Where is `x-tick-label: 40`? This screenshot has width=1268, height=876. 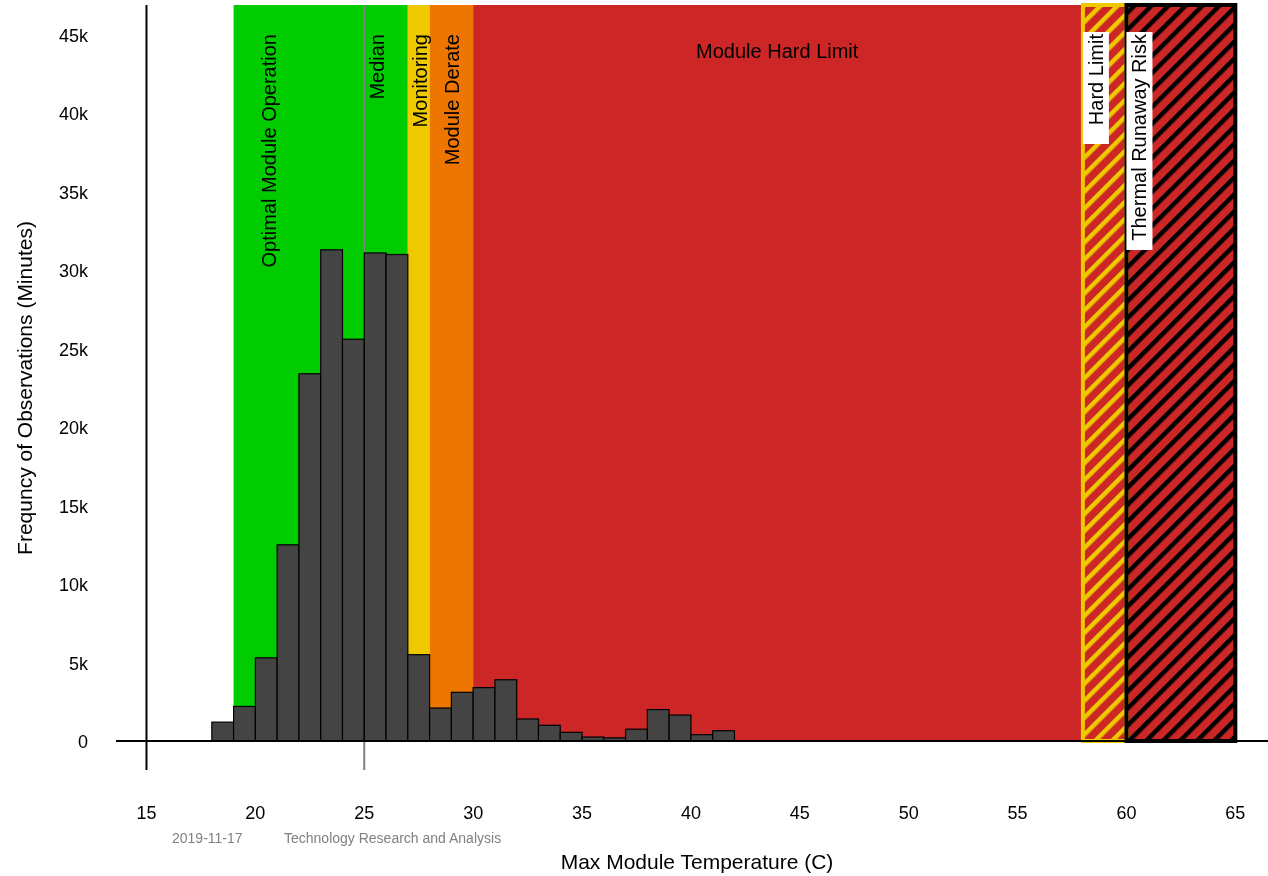 x-tick-label: 40 is located at coordinates (690, 813).